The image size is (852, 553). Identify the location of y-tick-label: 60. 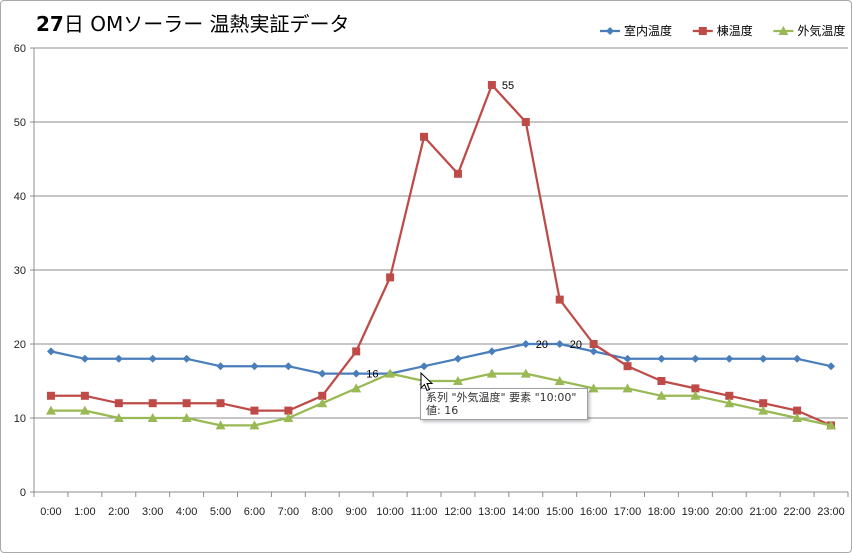
(20, 49).